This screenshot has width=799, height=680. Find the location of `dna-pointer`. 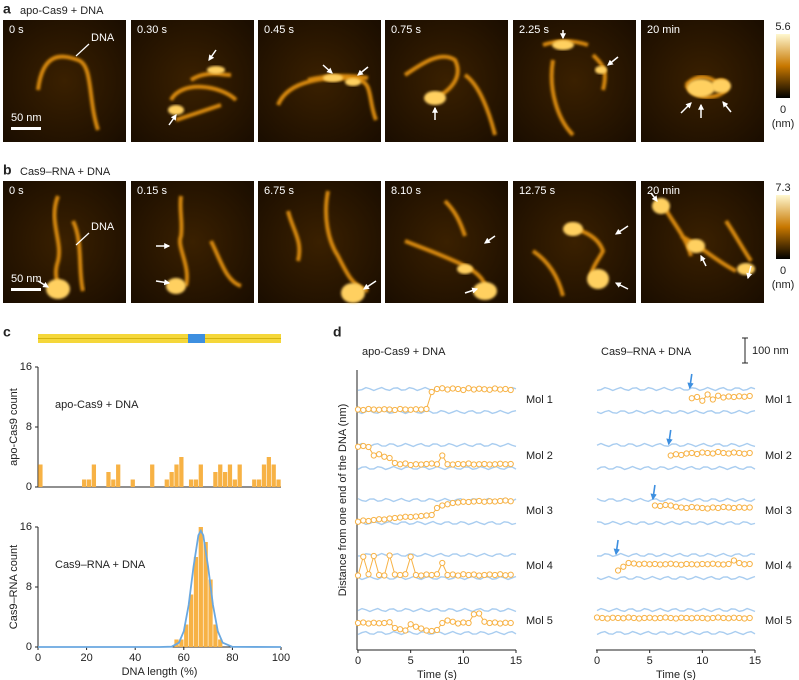

dna-pointer is located at coordinates (82, 239).